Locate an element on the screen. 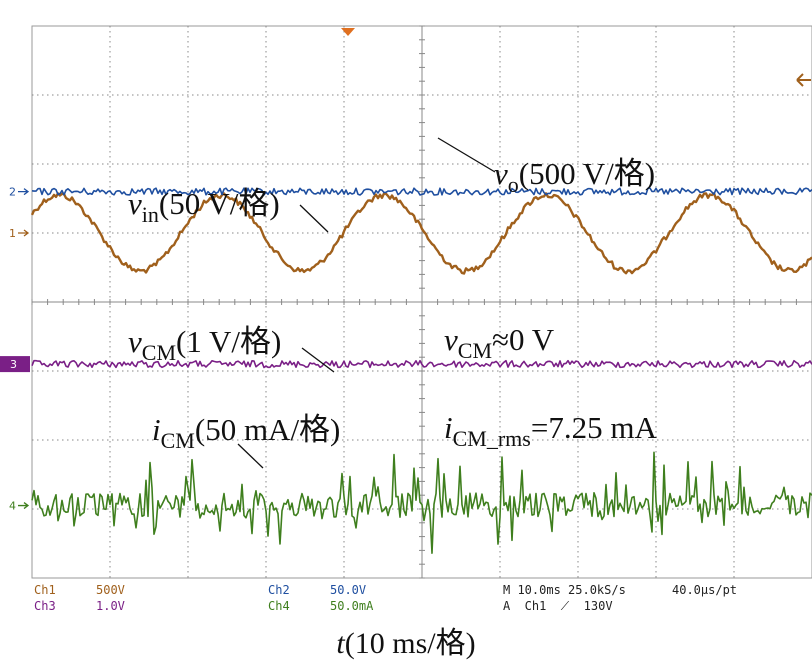 The width and height of the screenshot is (812, 662). timebase-readout: M 10.0ms 25.0kS/s is located at coordinates (564, 590).